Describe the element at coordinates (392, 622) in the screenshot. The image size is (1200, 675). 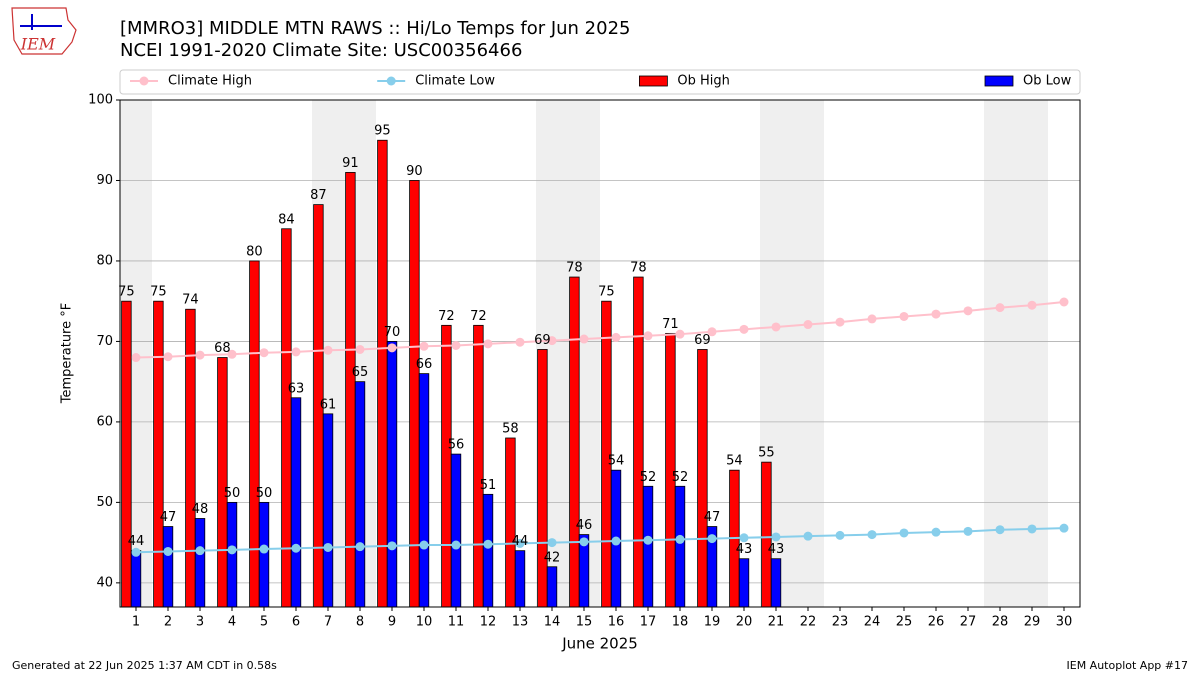
I see `x-tick-label: 9` at that location.